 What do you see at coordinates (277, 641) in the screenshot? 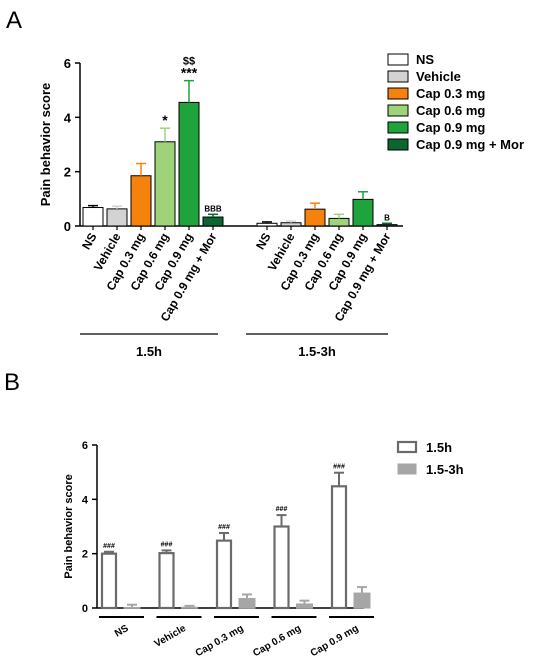
I see `chart-b-category-label: Cap 0.6 mg` at bounding box center [277, 641].